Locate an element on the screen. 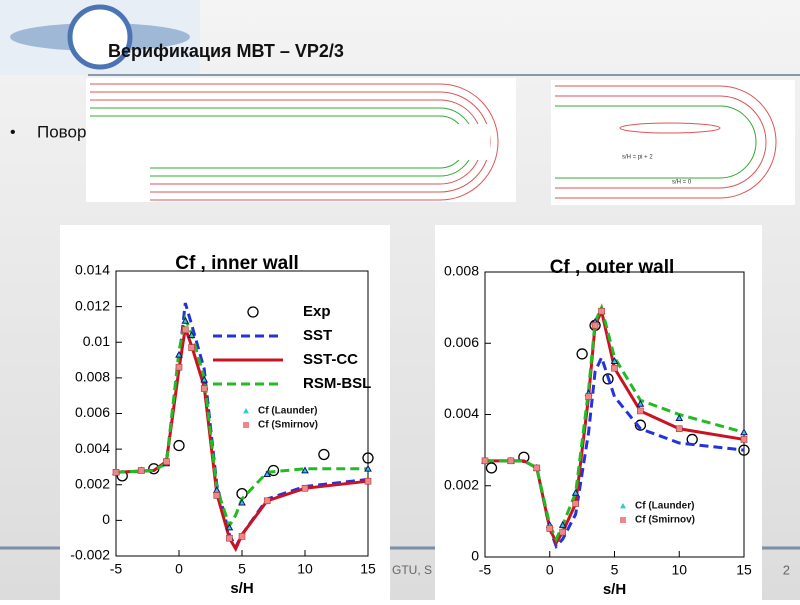 The height and width of the screenshot is (605, 800). data-line is located at coordinates (241, 422).